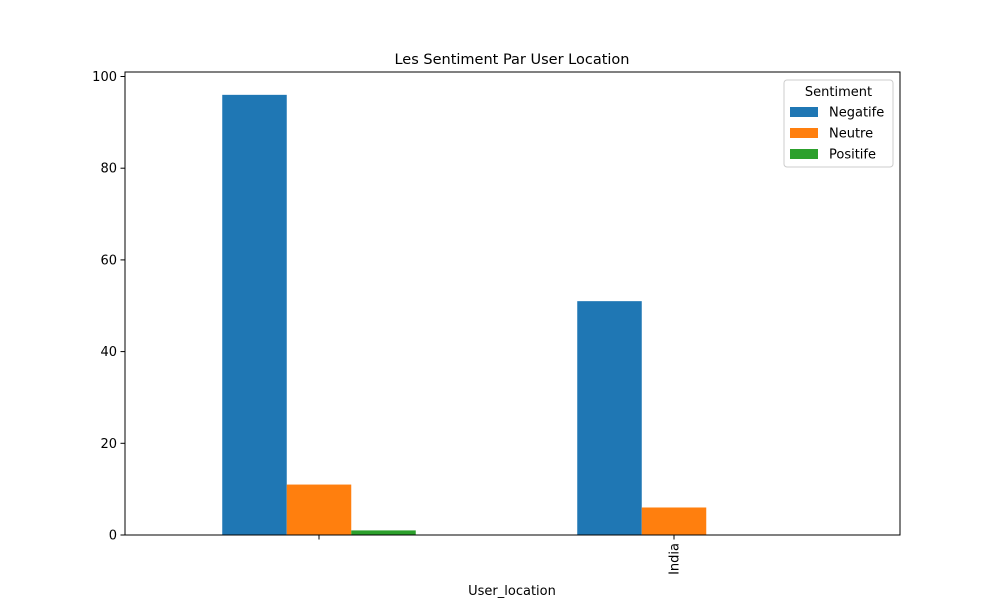  What do you see at coordinates (852, 155) in the screenshot?
I see `legend-label-positife: Positife` at bounding box center [852, 155].